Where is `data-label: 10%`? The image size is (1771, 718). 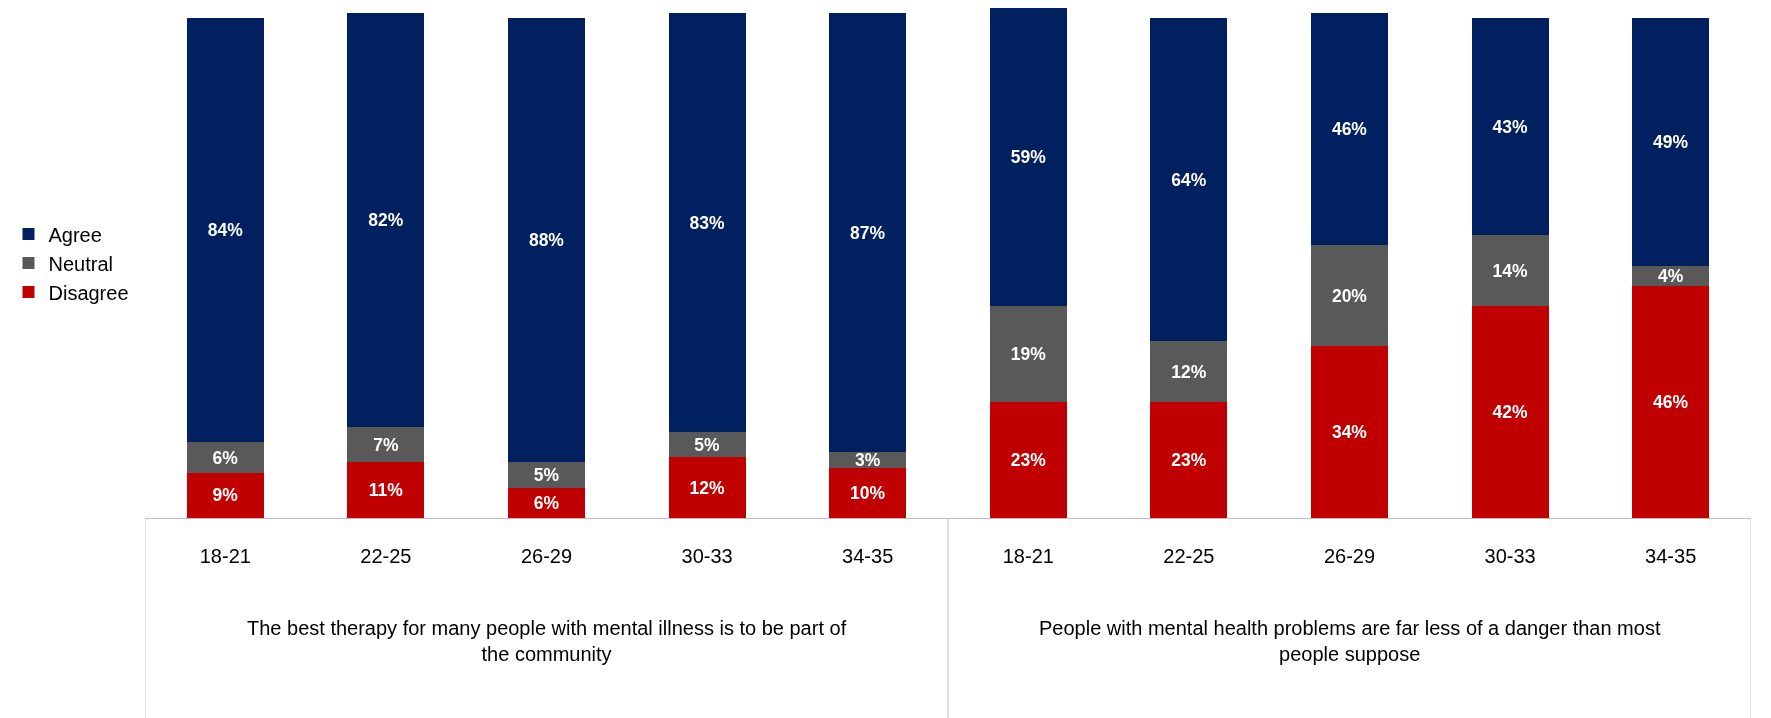 data-label: 10% is located at coordinates (868, 492).